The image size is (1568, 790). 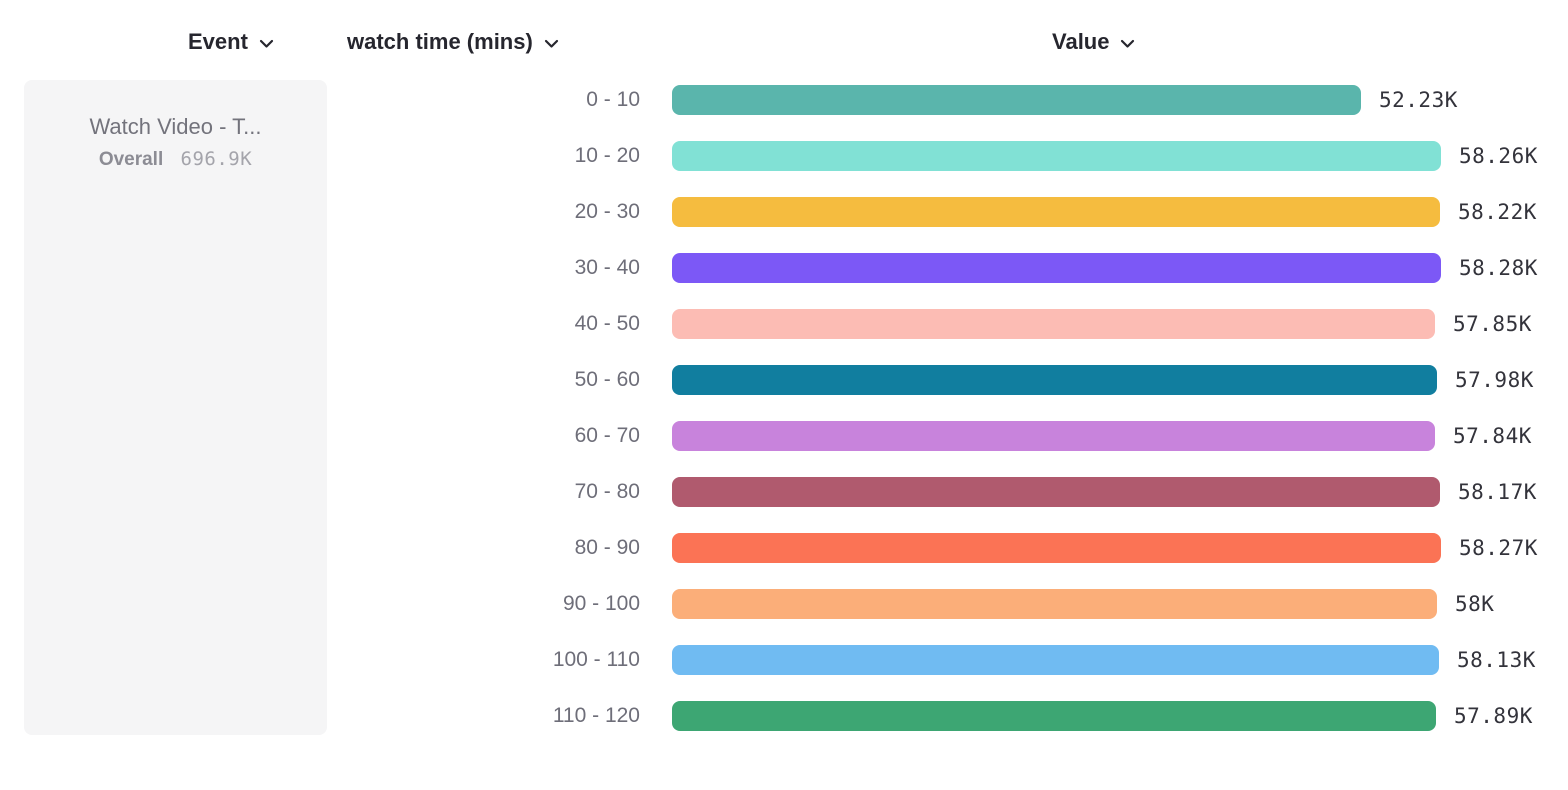 What do you see at coordinates (607, 379) in the screenshot?
I see `bar-category-label: 50 - 60` at bounding box center [607, 379].